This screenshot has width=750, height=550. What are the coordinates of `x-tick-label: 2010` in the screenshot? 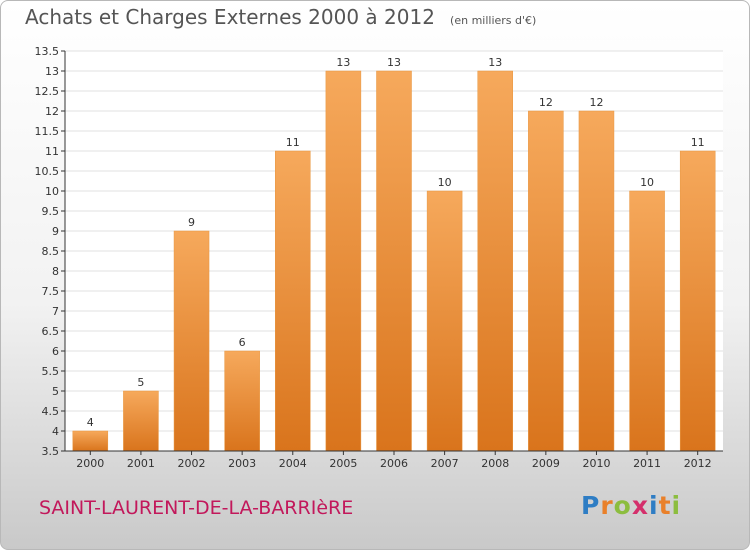 It's located at (596, 463).